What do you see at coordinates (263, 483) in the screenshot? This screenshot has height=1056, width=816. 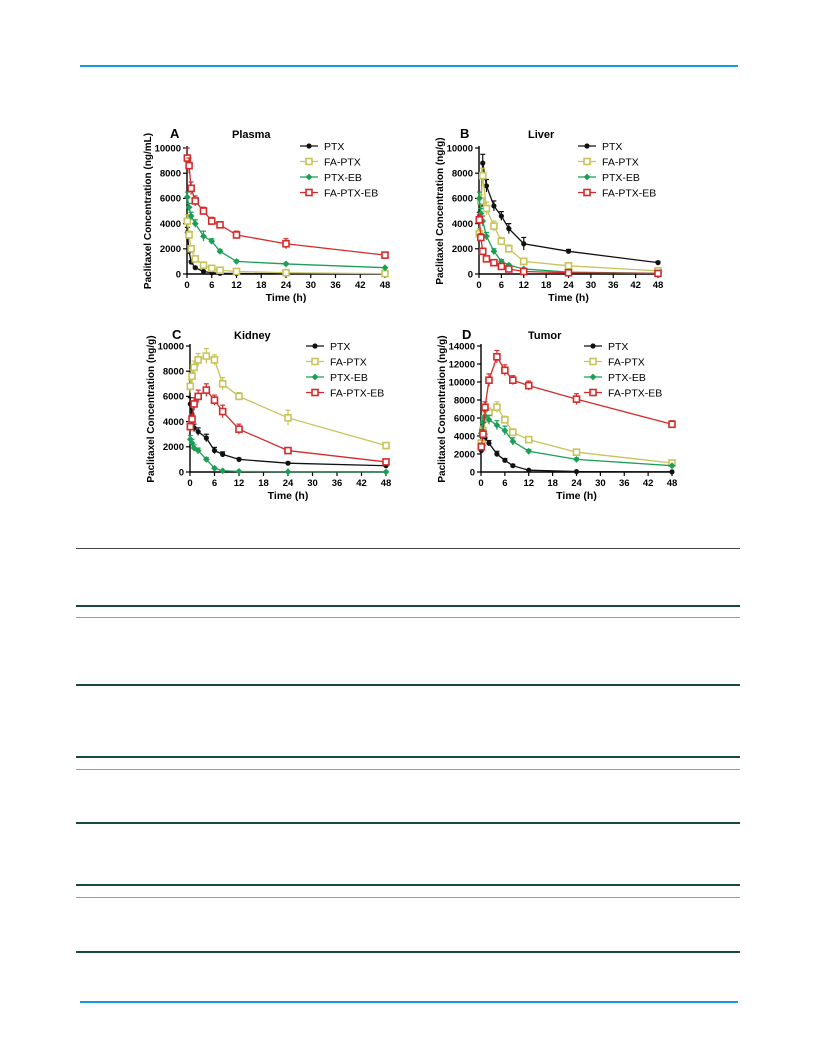 I see `x-tick-label: 18` at bounding box center [263, 483].